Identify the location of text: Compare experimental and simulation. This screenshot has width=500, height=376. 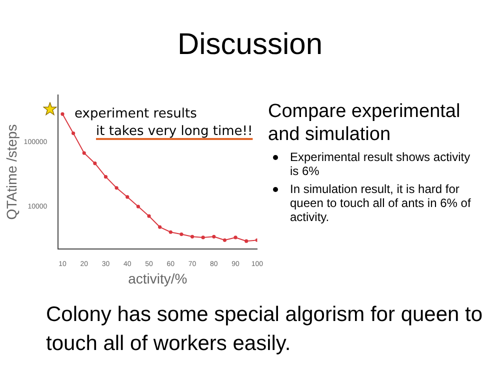
(365, 123).